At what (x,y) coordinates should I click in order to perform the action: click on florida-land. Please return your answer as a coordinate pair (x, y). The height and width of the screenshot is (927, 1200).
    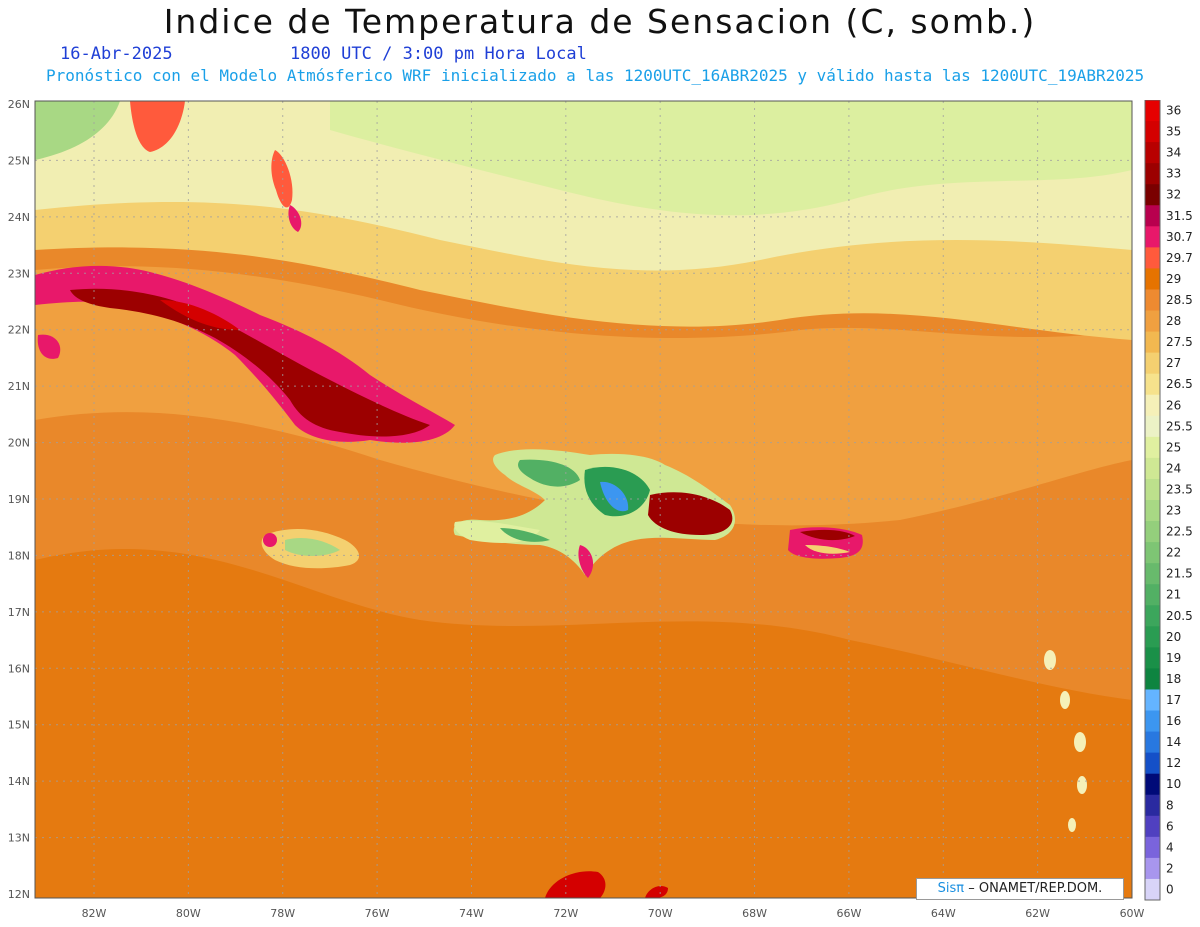
    Looking at the image, I should click on (157, 126).